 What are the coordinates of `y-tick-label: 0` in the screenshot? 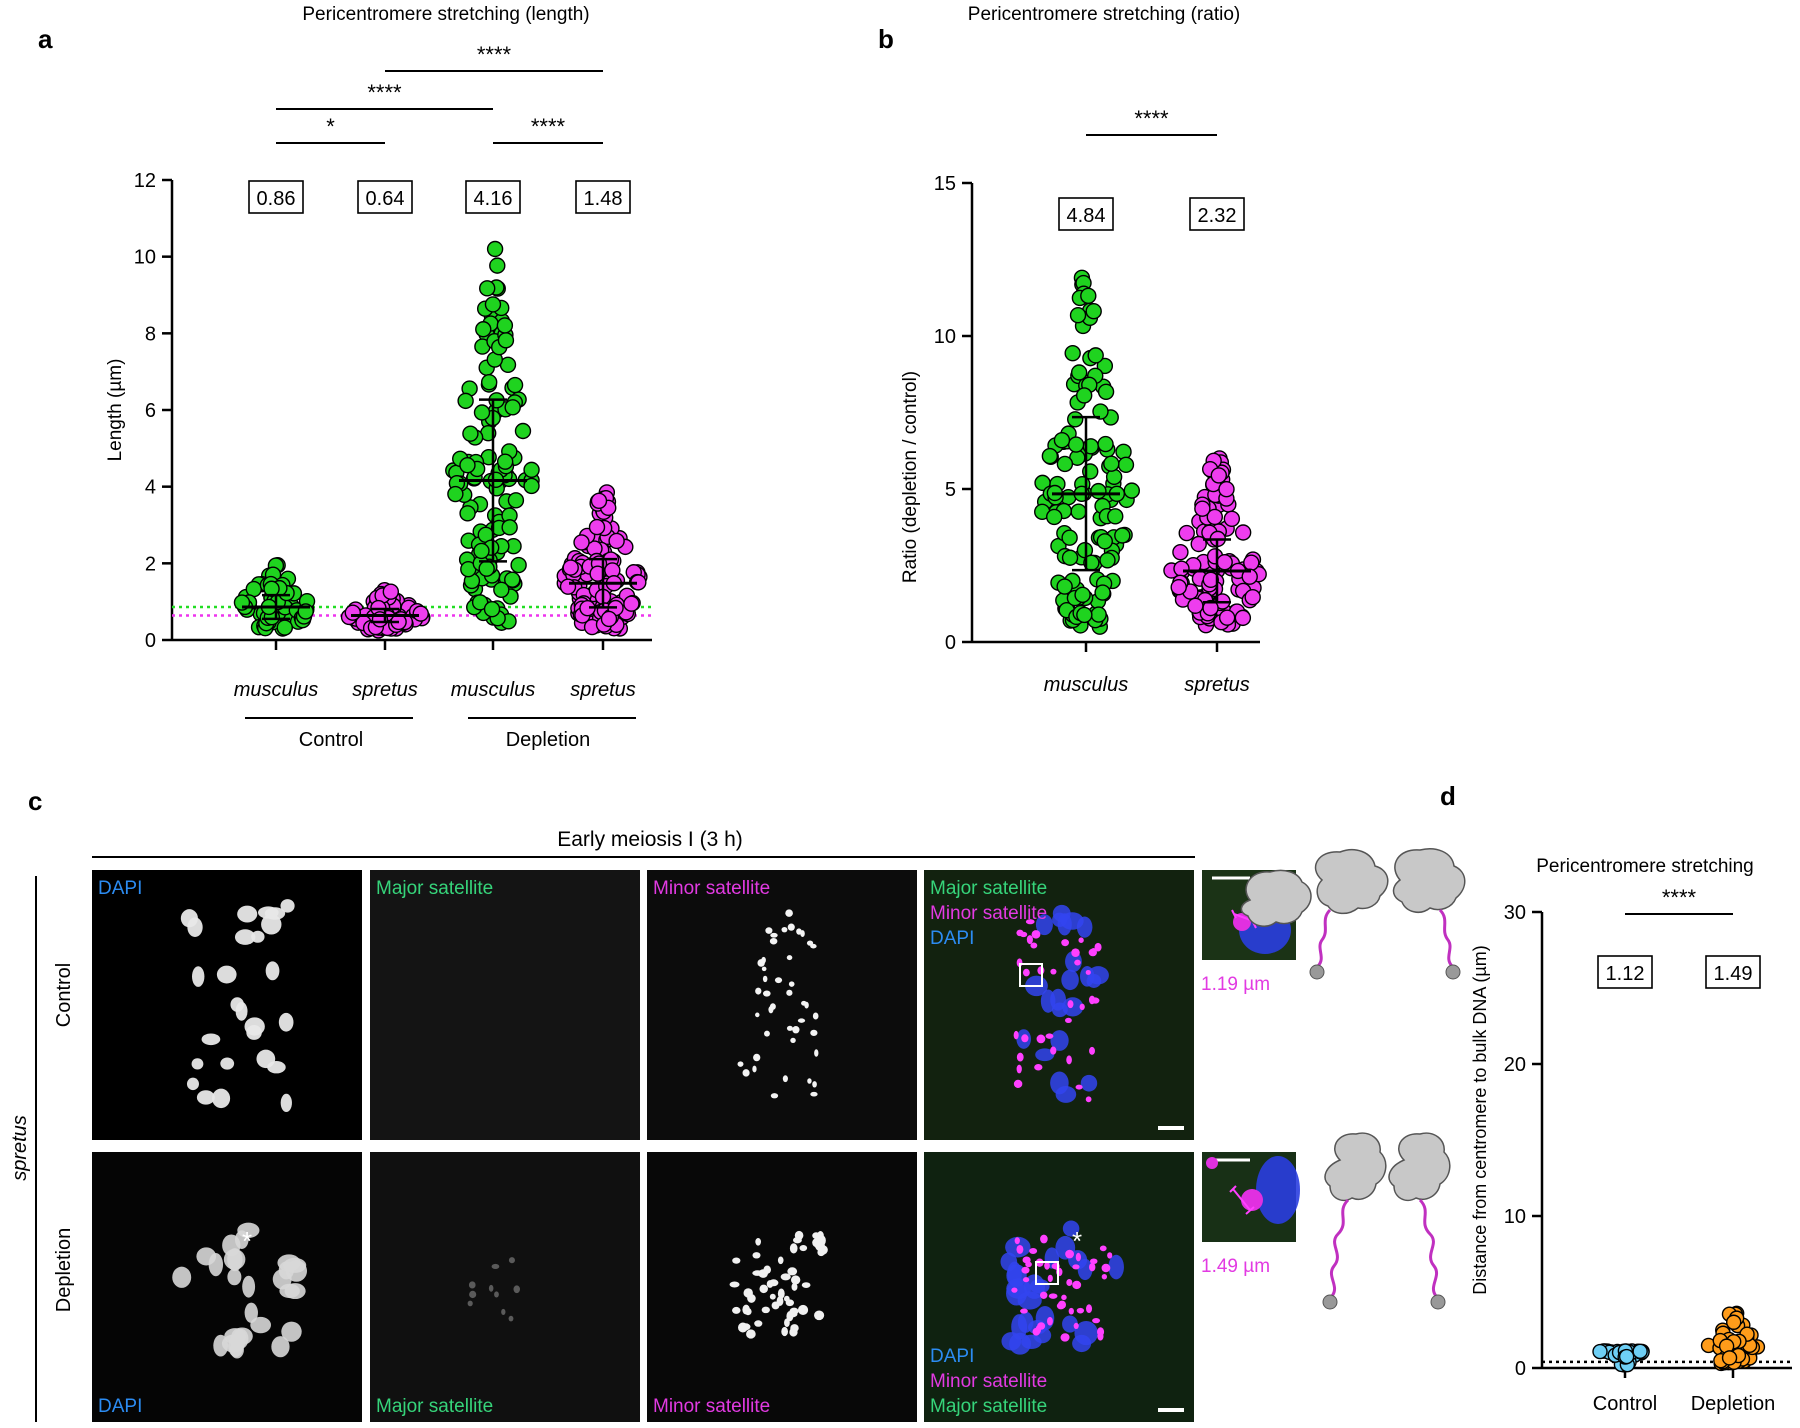 It's located at (150, 641).